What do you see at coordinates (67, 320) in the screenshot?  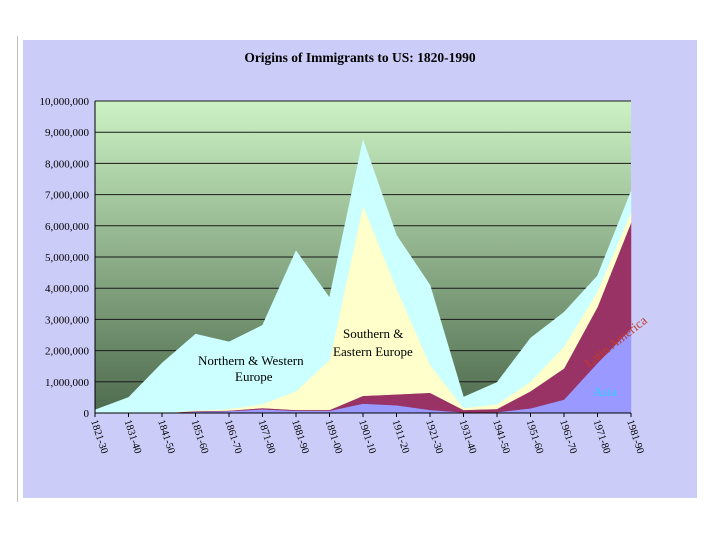 I see `y-tick-label: 3,000,000` at bounding box center [67, 320].